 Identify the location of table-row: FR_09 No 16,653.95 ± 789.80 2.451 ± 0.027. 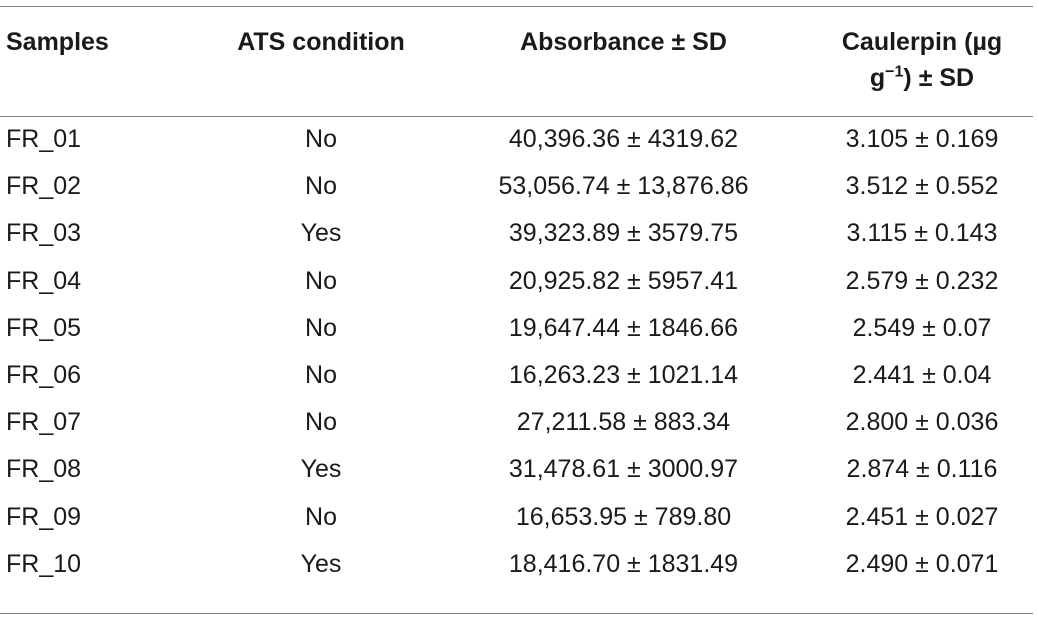
(516, 517).